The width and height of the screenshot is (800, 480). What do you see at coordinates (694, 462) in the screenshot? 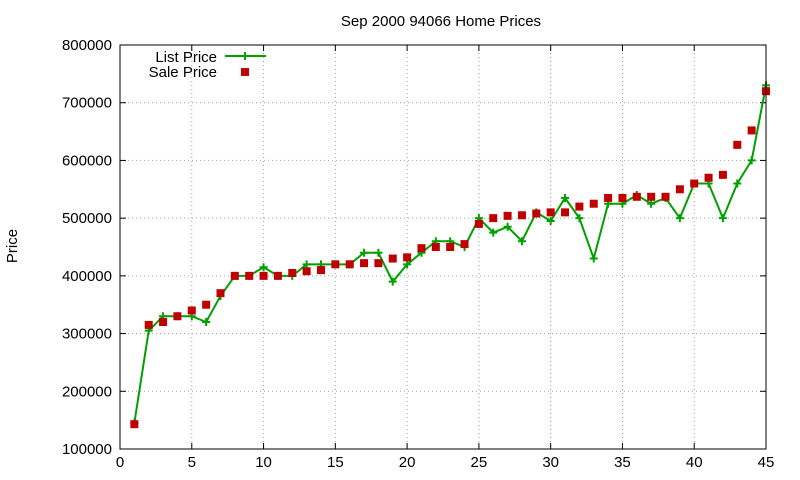
I see `x-tick-label: 40` at bounding box center [694, 462].